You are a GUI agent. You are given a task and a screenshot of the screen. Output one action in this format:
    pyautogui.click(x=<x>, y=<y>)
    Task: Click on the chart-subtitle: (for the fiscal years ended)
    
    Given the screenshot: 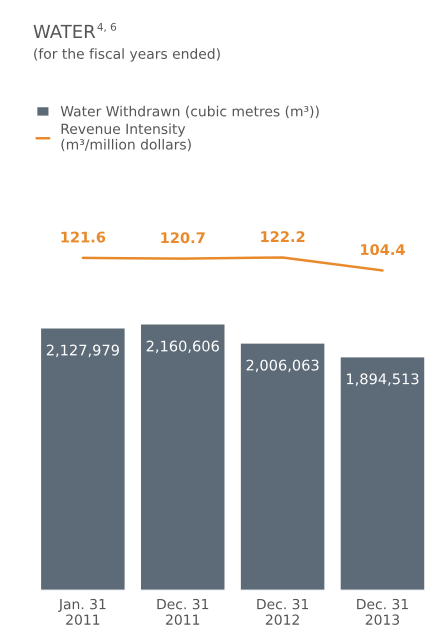 What is the action you would take?
    pyautogui.click(x=127, y=55)
    